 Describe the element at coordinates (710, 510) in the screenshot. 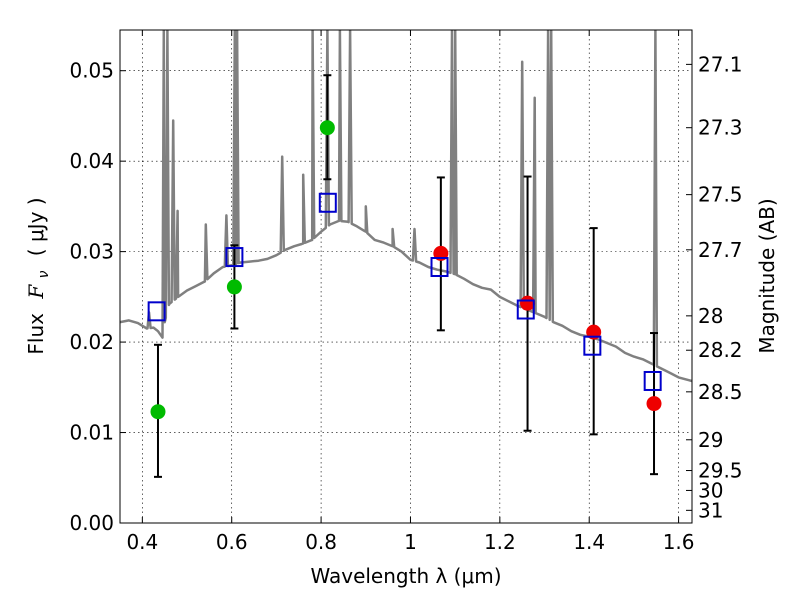

I see `y2-tick-label: 31` at that location.